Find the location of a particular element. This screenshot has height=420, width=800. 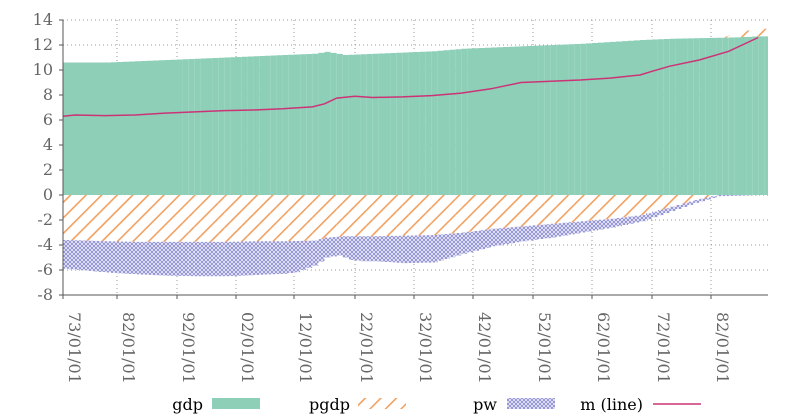

y-tick-label: 12 is located at coordinates (43, 44).